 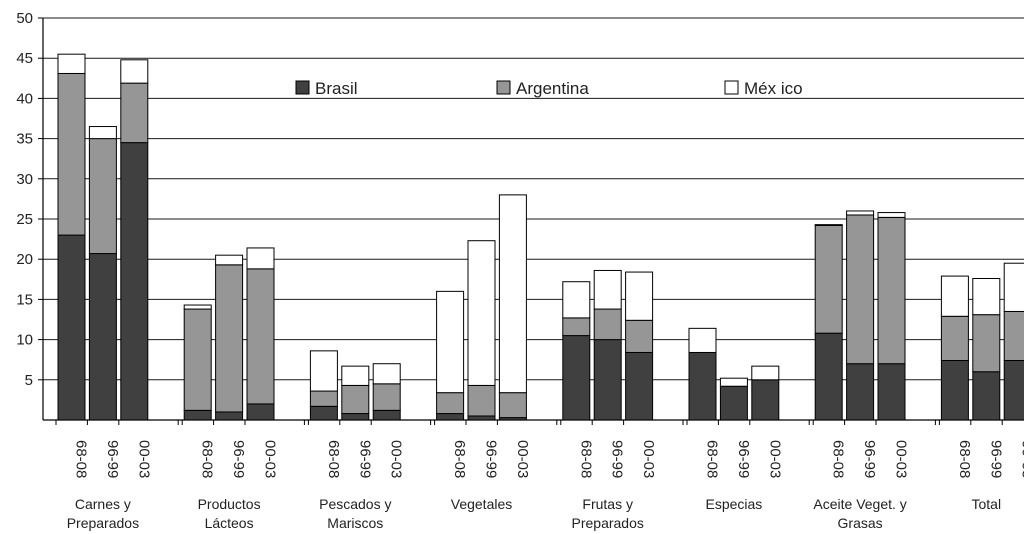 I want to click on y-tick-label: 45, so click(x=24, y=58).